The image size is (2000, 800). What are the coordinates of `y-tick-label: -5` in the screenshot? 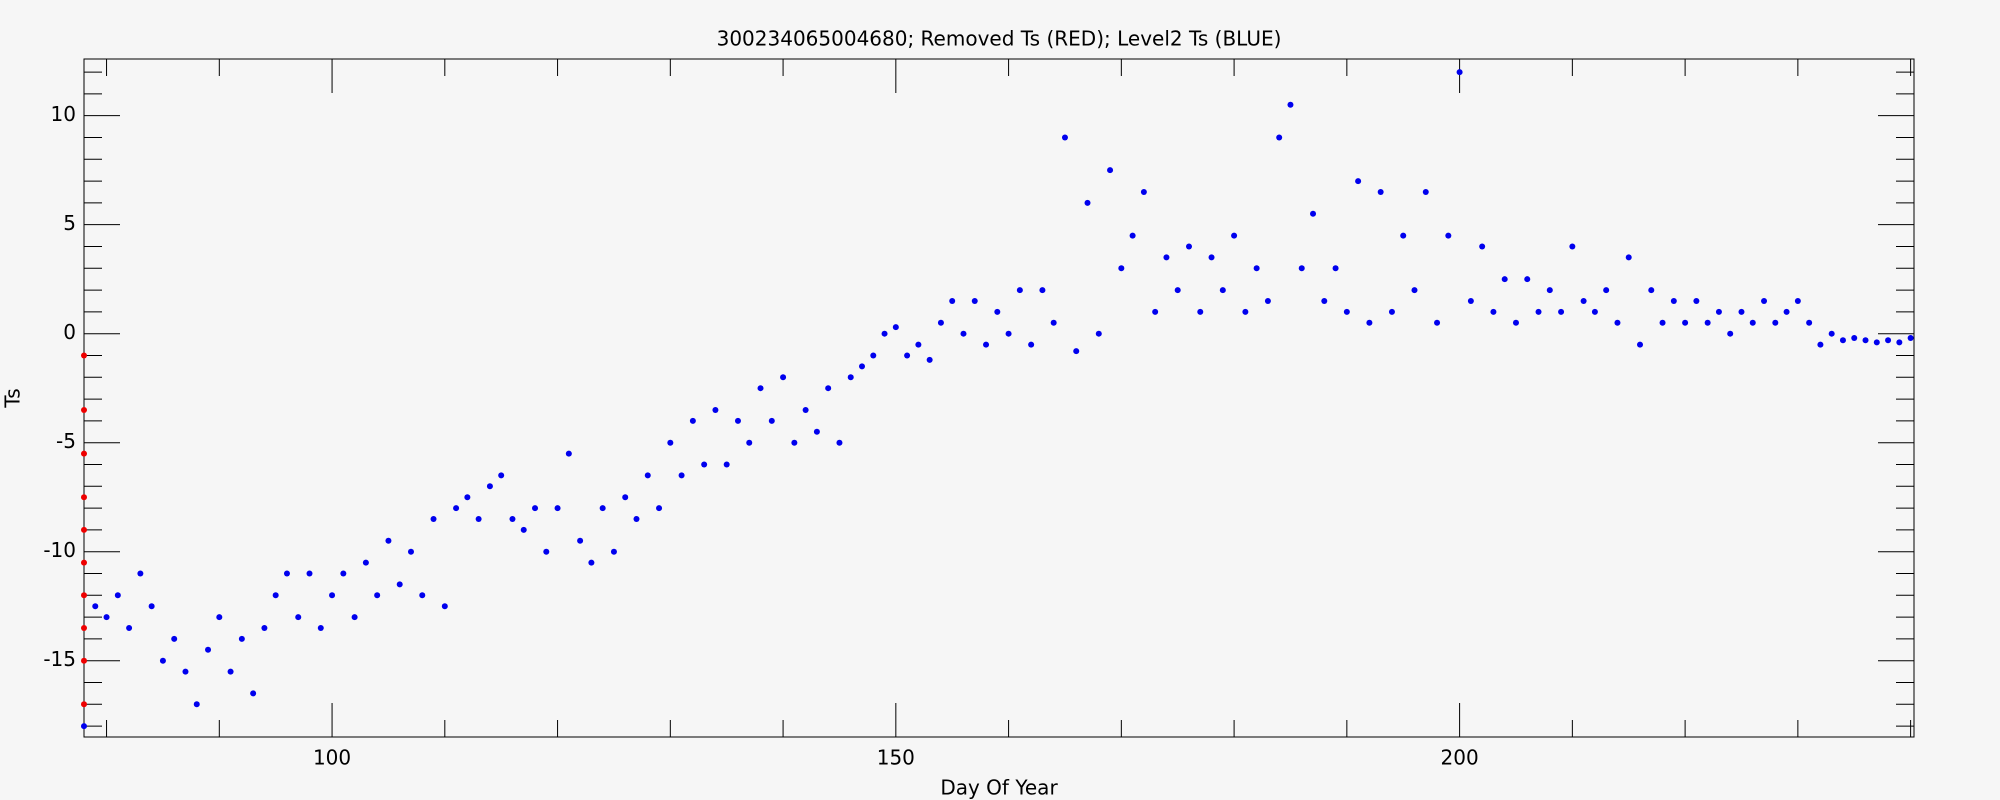 It's located at (66, 441).